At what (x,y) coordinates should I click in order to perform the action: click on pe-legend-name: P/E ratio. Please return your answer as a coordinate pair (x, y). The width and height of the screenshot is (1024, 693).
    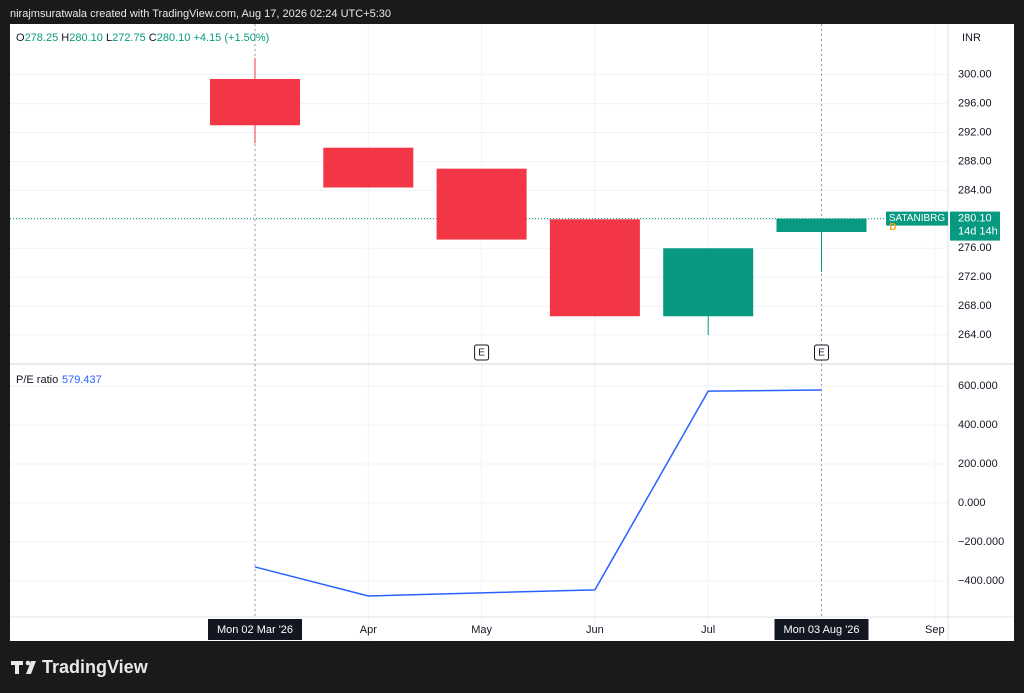
    Looking at the image, I should click on (37, 380).